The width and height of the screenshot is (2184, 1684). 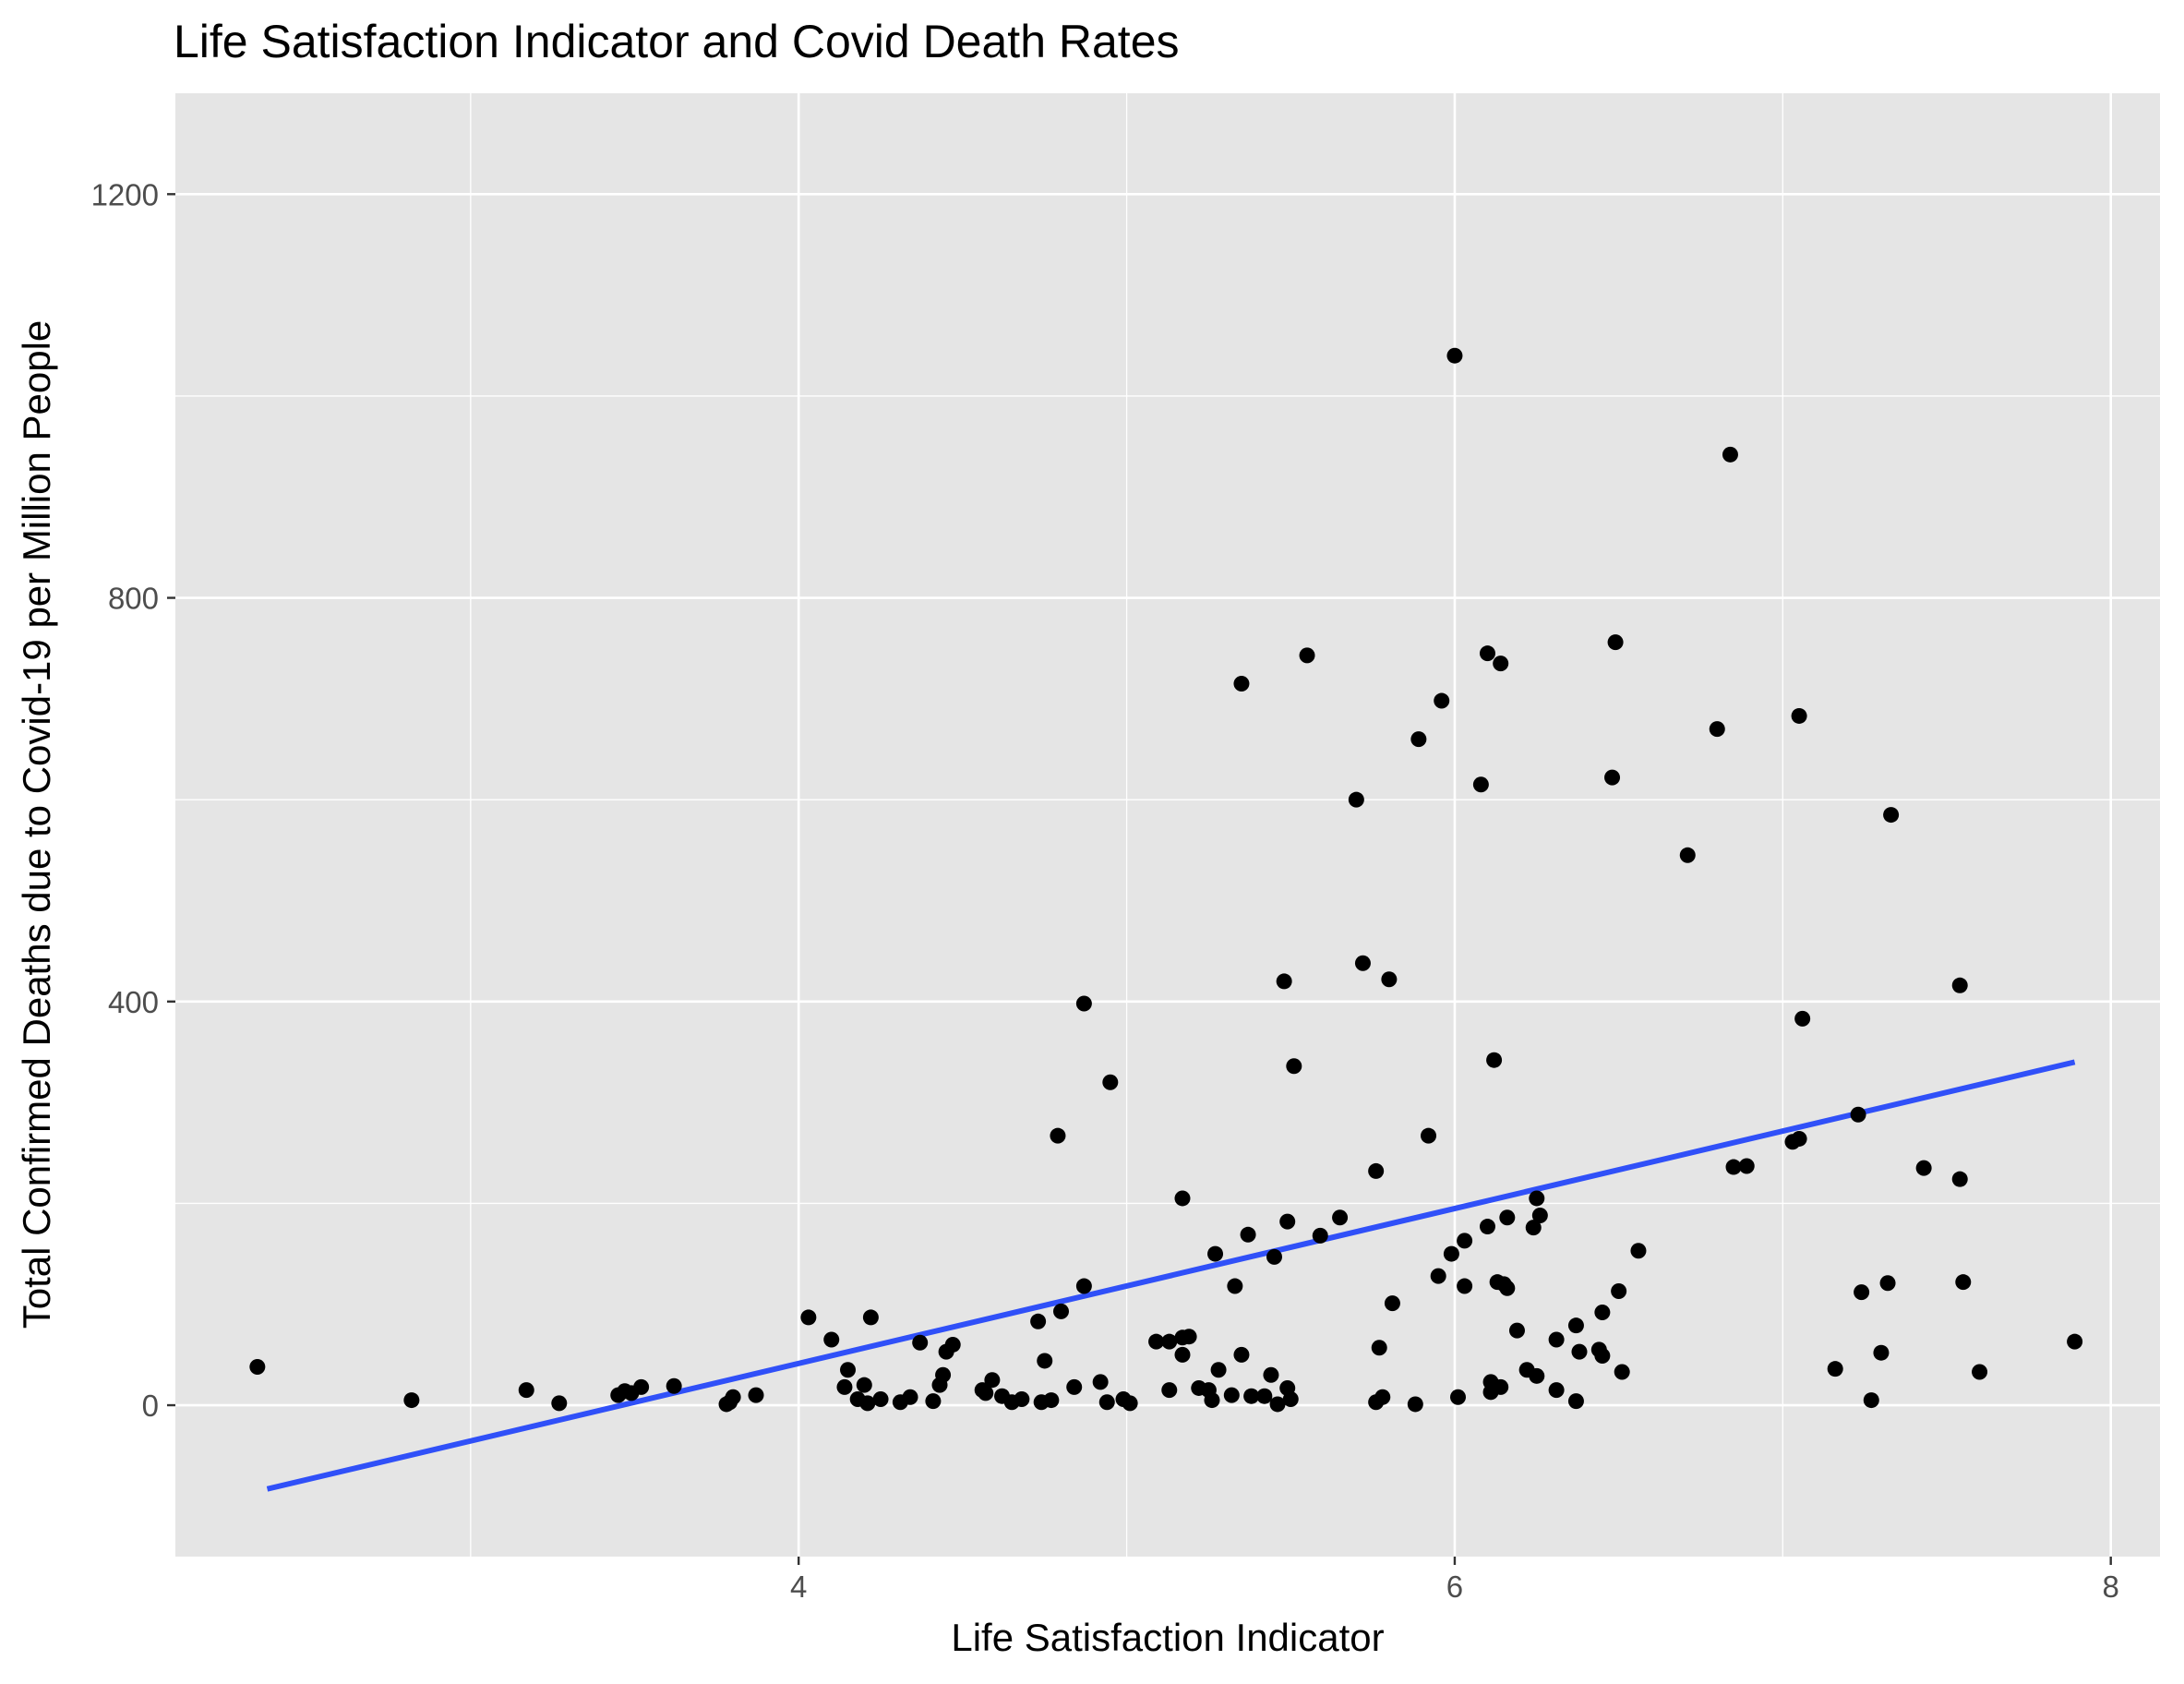 What do you see at coordinates (125, 194) in the screenshot?
I see `y-tick-label: 1200` at bounding box center [125, 194].